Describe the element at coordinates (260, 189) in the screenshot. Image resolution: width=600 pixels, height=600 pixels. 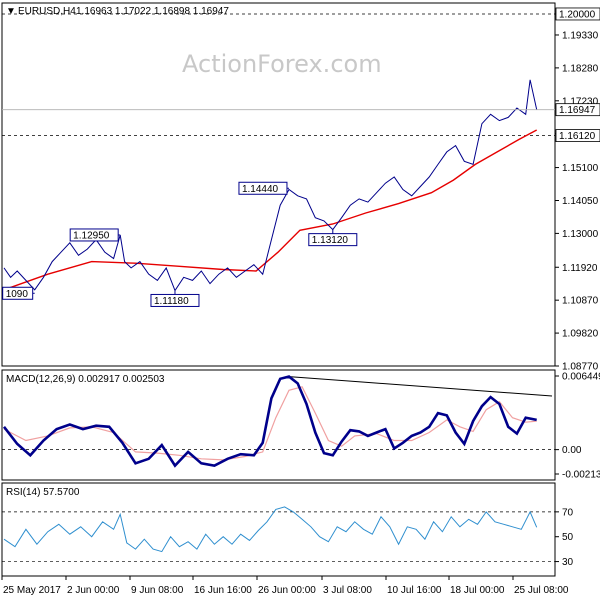
I see `annotation-label: 1.14440` at that location.